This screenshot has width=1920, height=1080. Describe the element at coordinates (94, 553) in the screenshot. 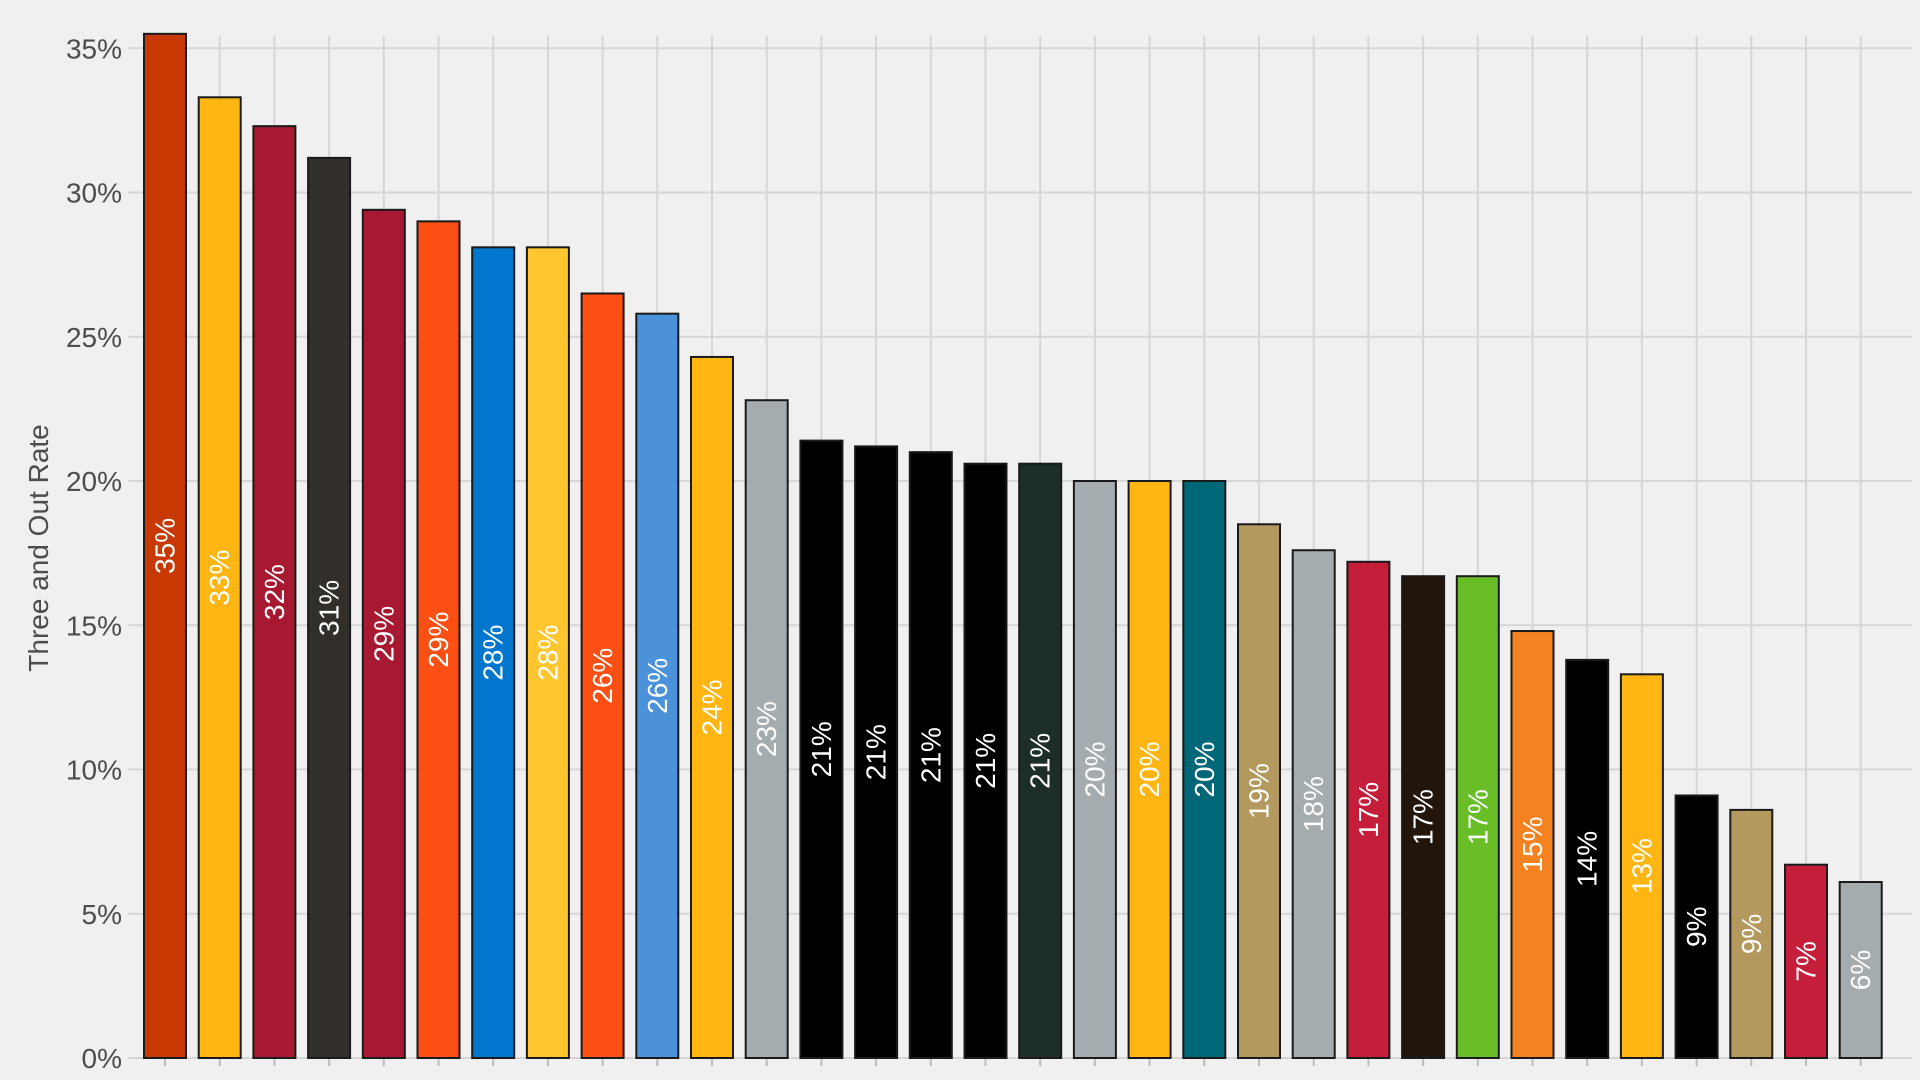

I see `y-axis-tick-labels: 0% 5% 10% 15% 20% 25% 30% 35%` at that location.